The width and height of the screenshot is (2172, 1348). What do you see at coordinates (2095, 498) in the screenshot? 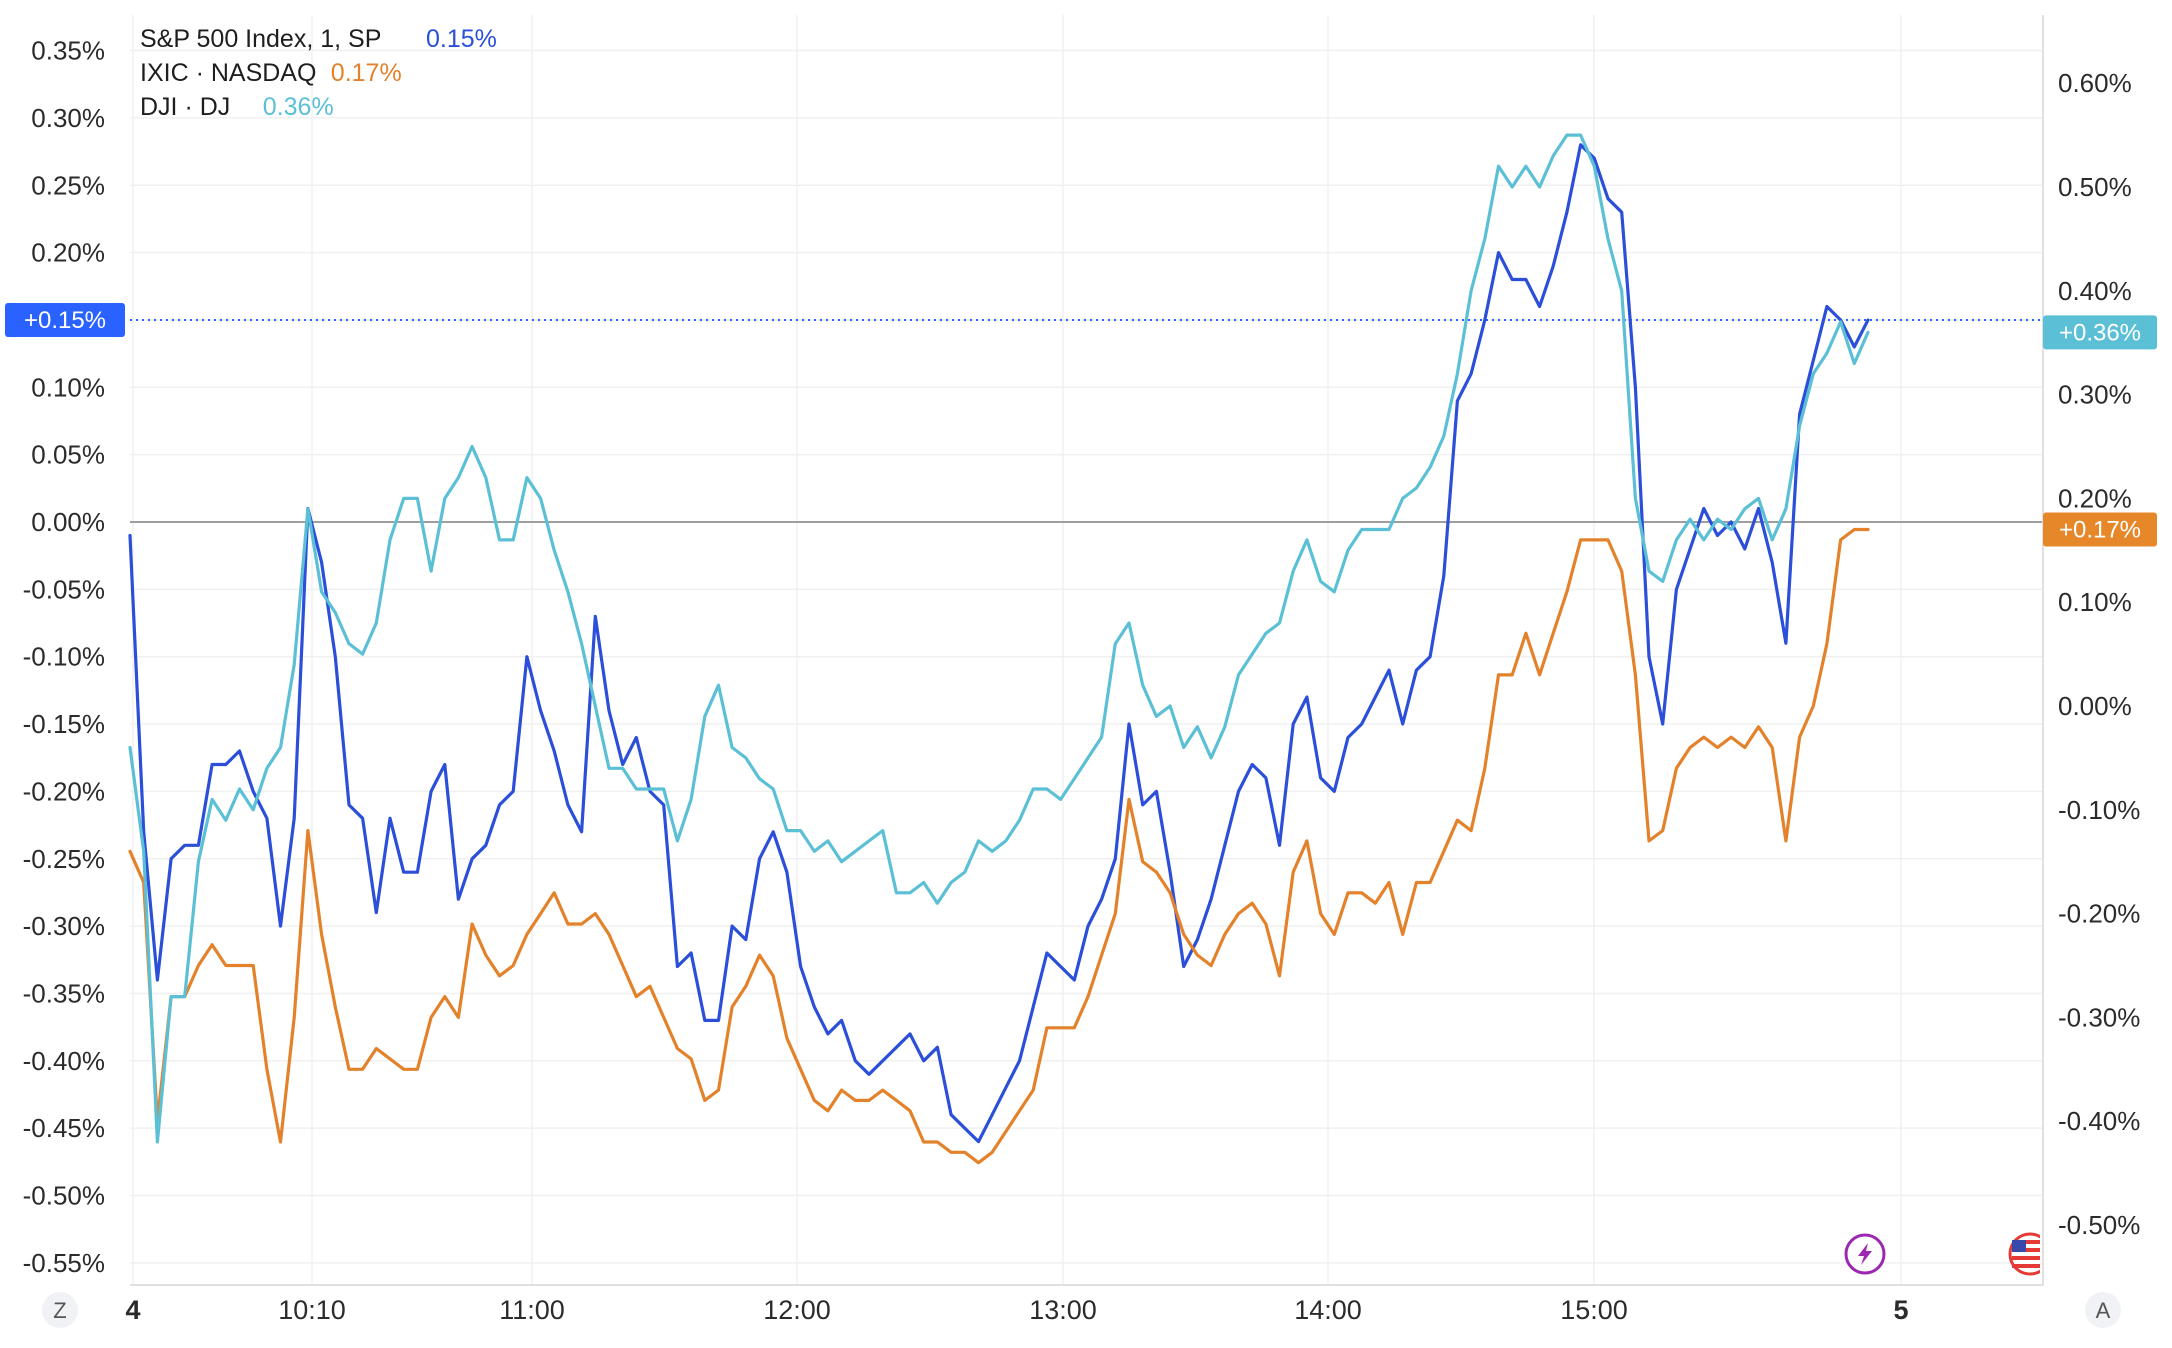
I see `right-tick-label: 0.20%` at bounding box center [2095, 498].